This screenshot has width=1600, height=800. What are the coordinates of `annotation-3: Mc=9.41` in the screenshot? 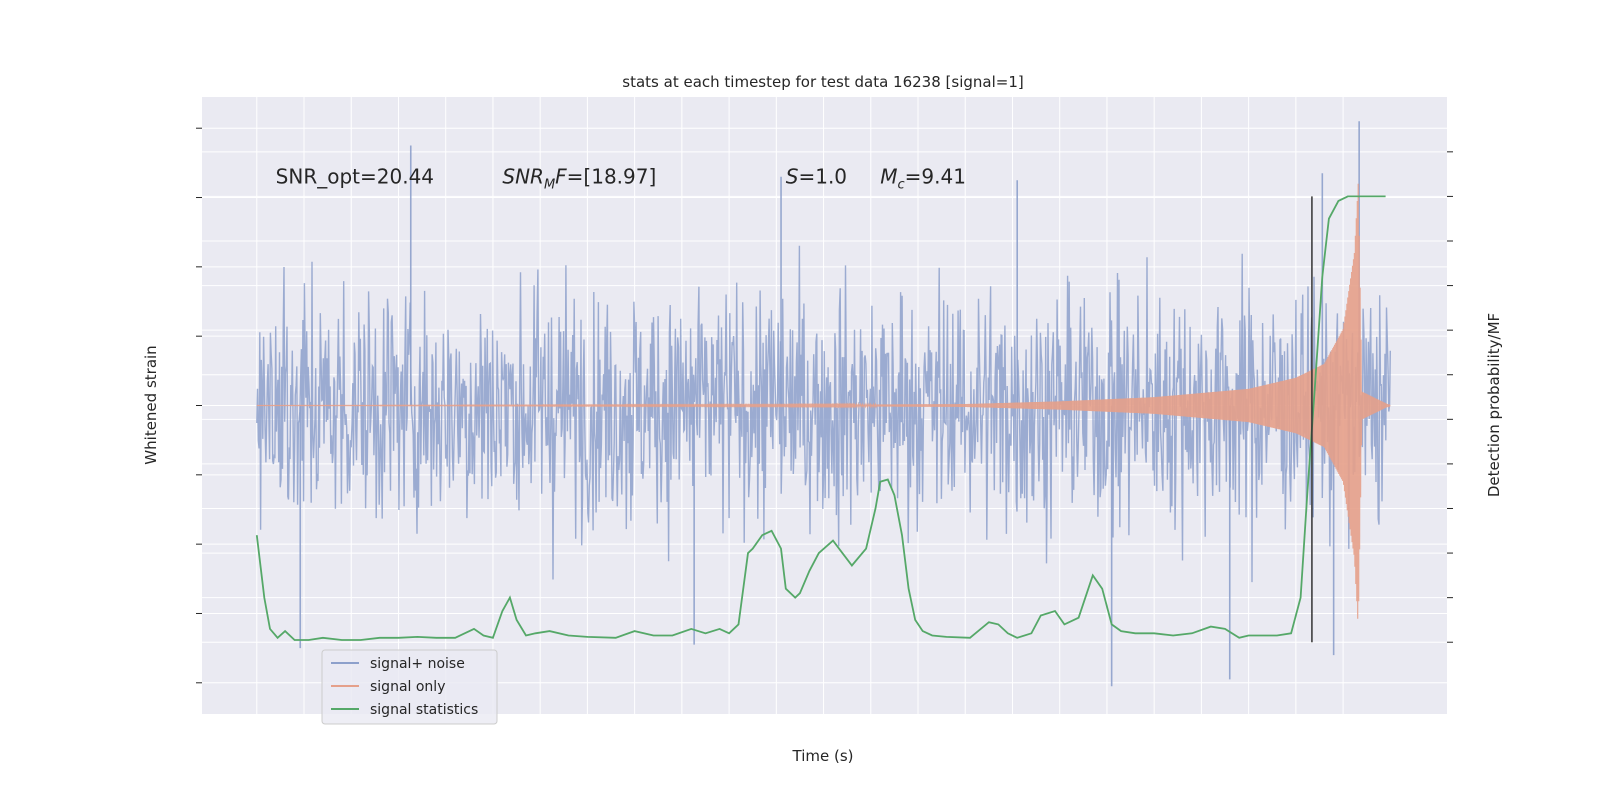 It's located at (923, 179).